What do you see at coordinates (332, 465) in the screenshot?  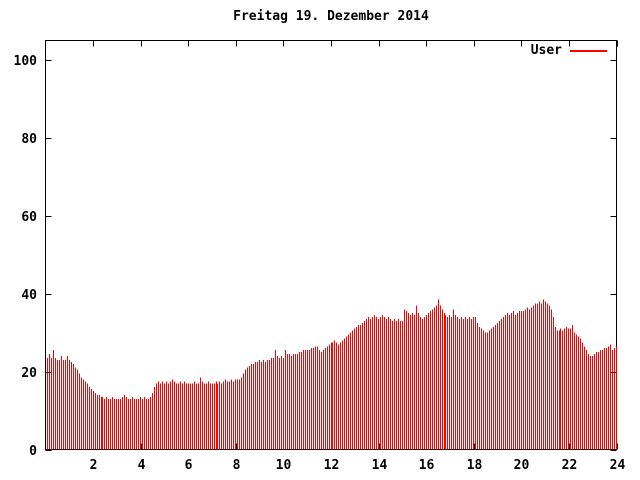 I see `x-tick-label: 12` at bounding box center [332, 465].